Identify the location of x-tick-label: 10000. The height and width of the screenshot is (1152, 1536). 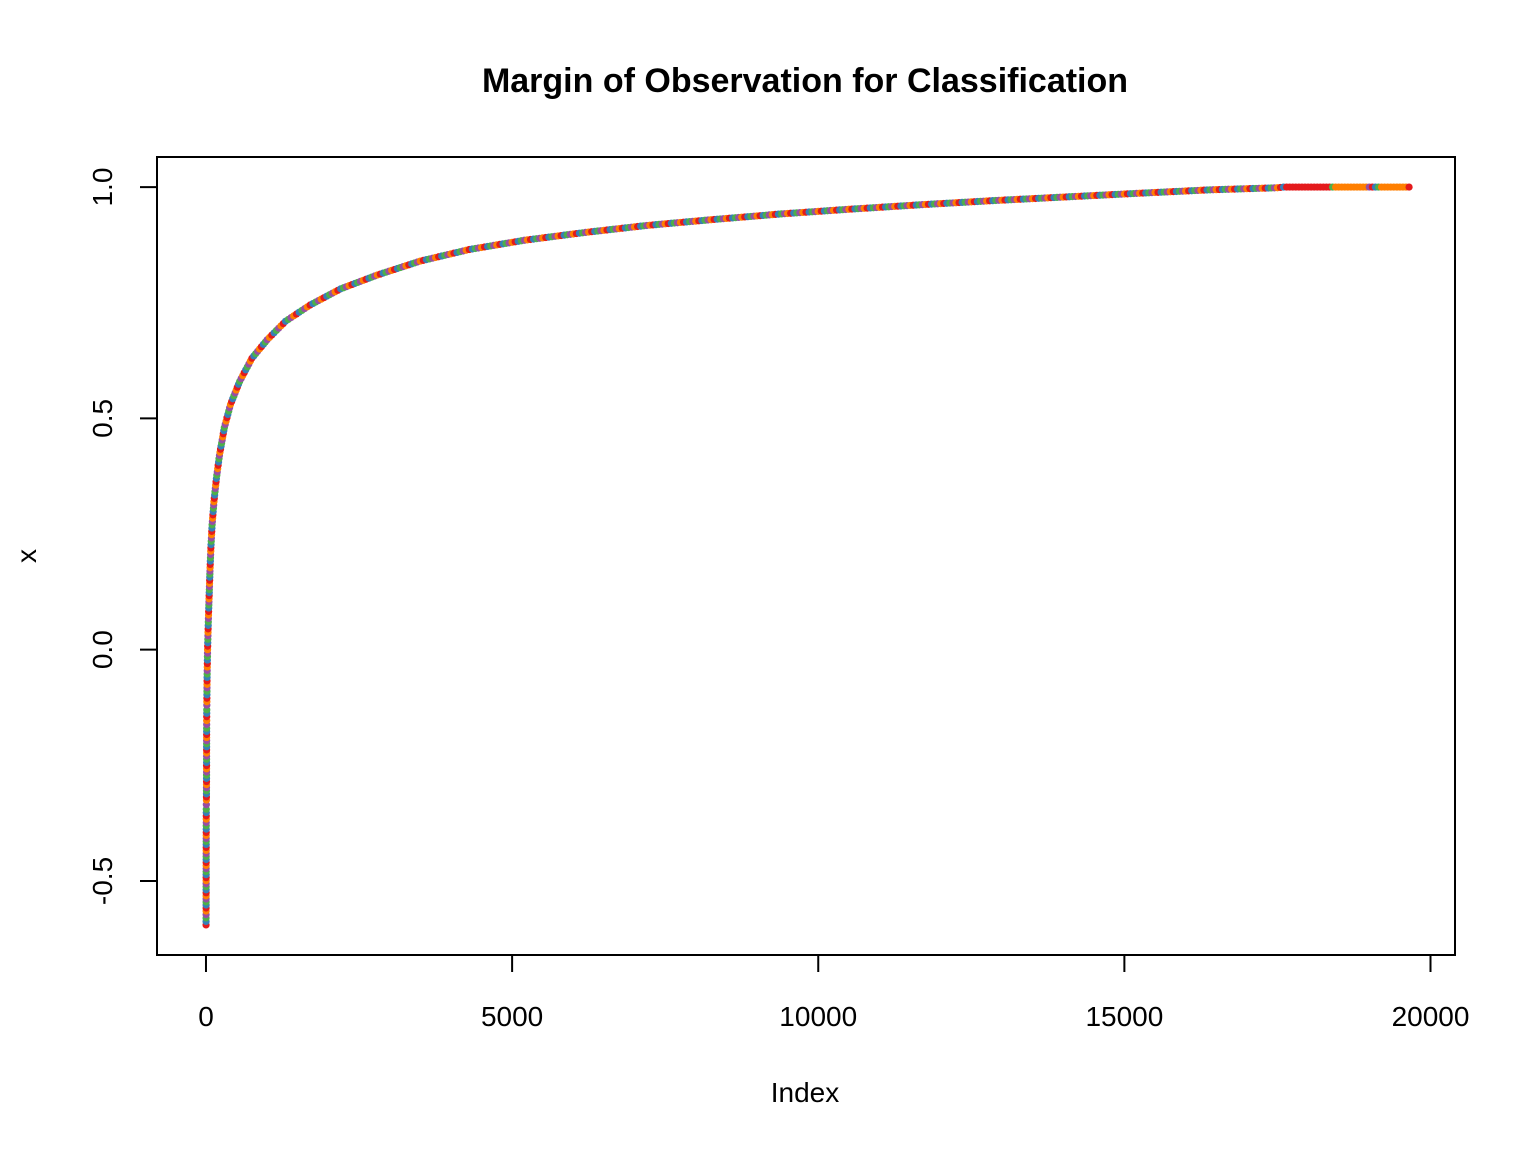
(818, 1016).